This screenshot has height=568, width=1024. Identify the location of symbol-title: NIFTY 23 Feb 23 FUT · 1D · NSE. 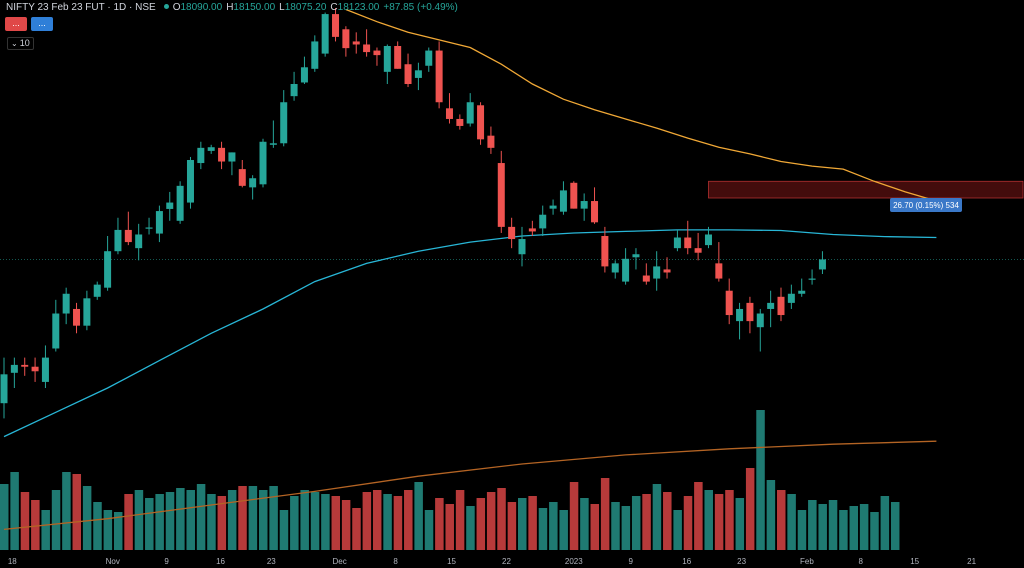
(81, 7).